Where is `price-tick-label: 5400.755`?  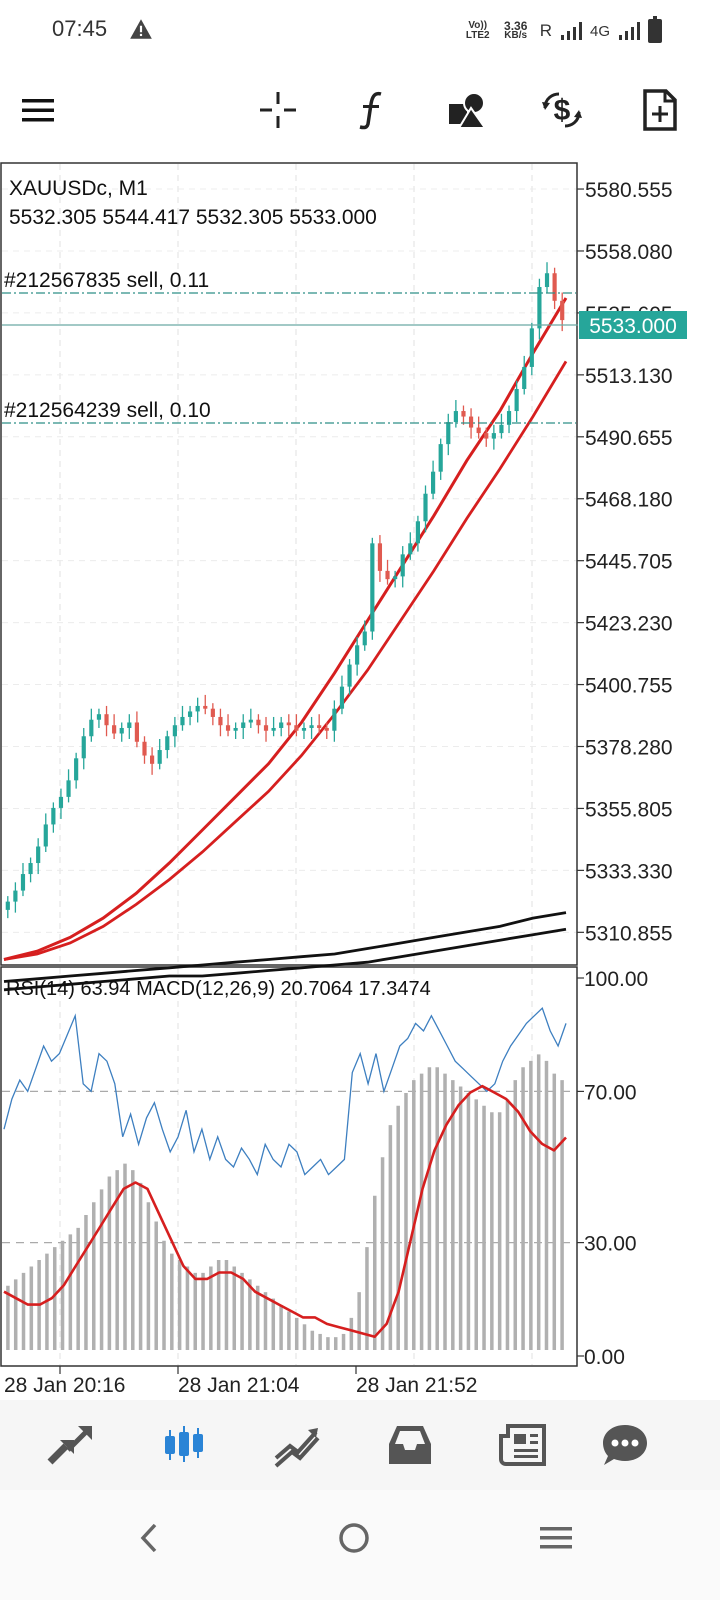
price-tick-label: 5400.755 is located at coordinates (629, 686).